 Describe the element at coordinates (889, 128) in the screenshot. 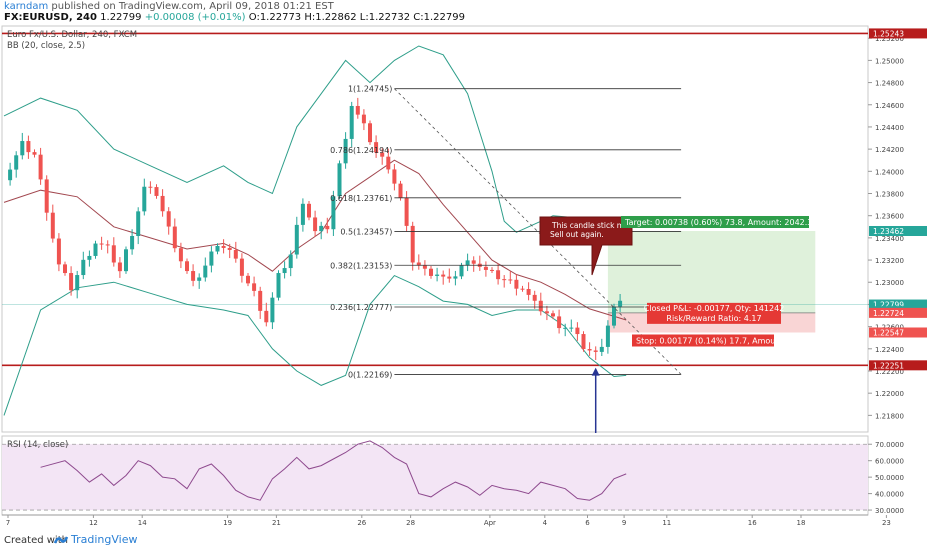

I see `y-tick-label: 1.24400` at that location.